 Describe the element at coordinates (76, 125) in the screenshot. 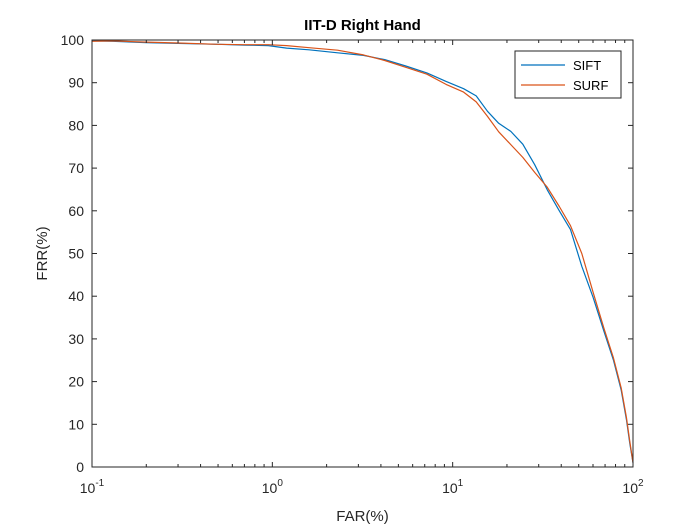

I see `y-tick-label: 80` at that location.